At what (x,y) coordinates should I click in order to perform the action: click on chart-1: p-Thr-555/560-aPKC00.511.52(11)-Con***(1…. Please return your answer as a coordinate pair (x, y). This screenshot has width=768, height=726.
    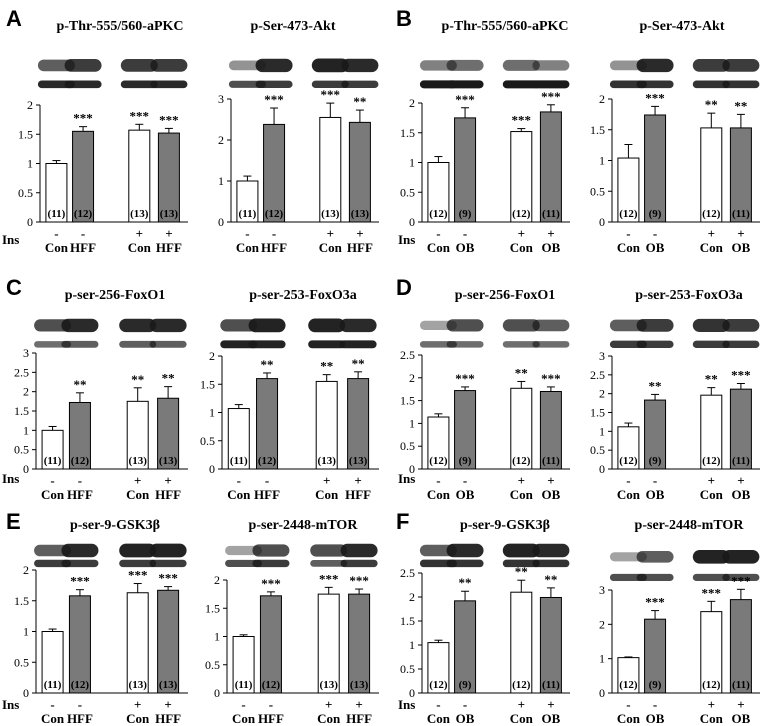
    Looking at the image, I should click on (103, 137).